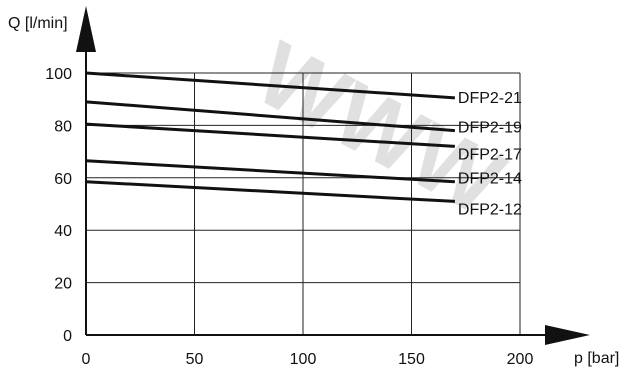 Image resolution: width=624 pixels, height=372 pixels. I want to click on series-labels: DFP2-21 DFP2-19 DFP2-17 DFP2-14 DFP2-12, so click(490, 154).